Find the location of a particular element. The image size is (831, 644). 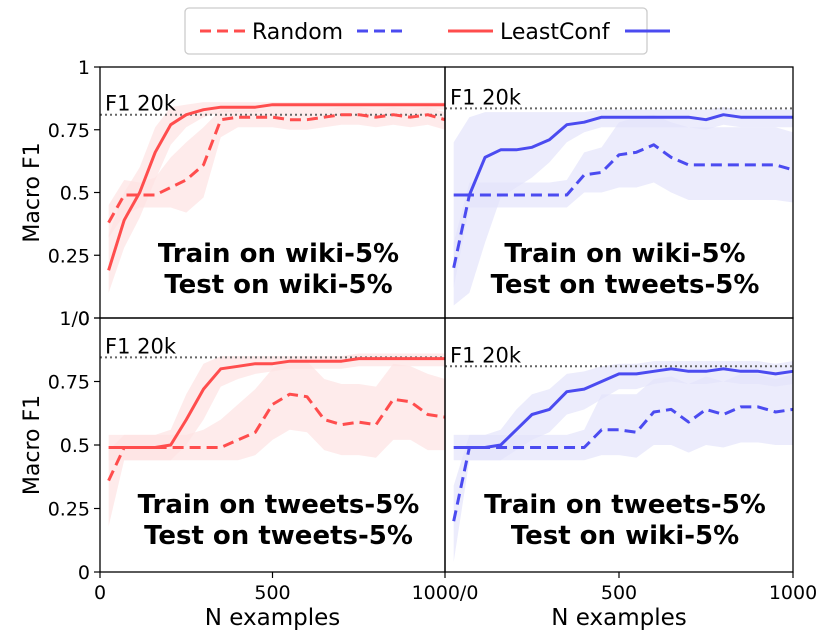

legend-label: Random is located at coordinates (297, 32).